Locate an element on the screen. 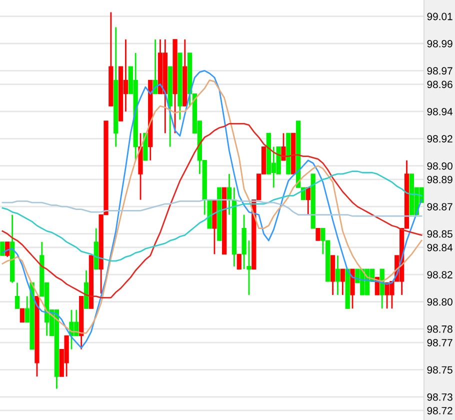 The height and width of the screenshot is (420, 455). y-tick-label: 98.72 is located at coordinates (439, 410).